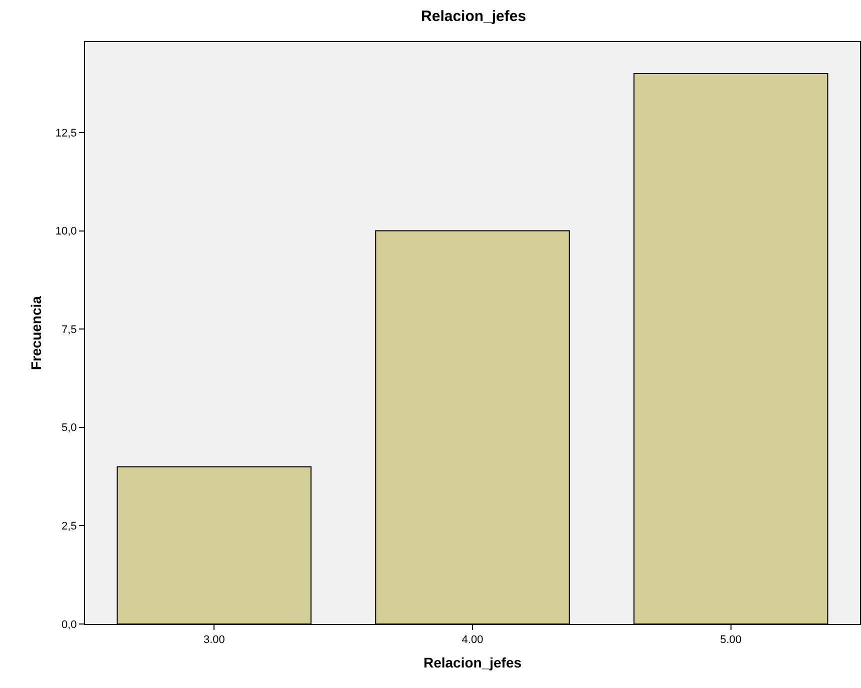 The width and height of the screenshot is (861, 688). Describe the element at coordinates (473, 16) in the screenshot. I see `chart-title: Relacion_jefes` at that location.